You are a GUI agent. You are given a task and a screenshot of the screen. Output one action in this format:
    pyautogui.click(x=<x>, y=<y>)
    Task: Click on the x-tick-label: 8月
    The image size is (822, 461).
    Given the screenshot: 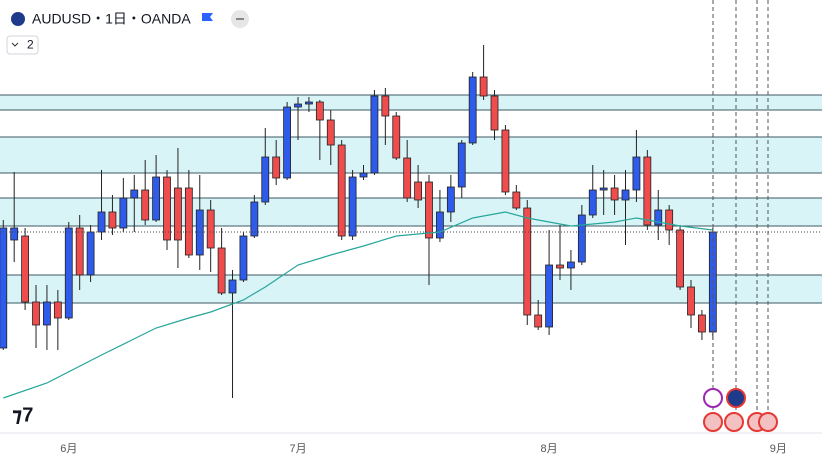 What is the action you would take?
    pyautogui.click(x=549, y=449)
    